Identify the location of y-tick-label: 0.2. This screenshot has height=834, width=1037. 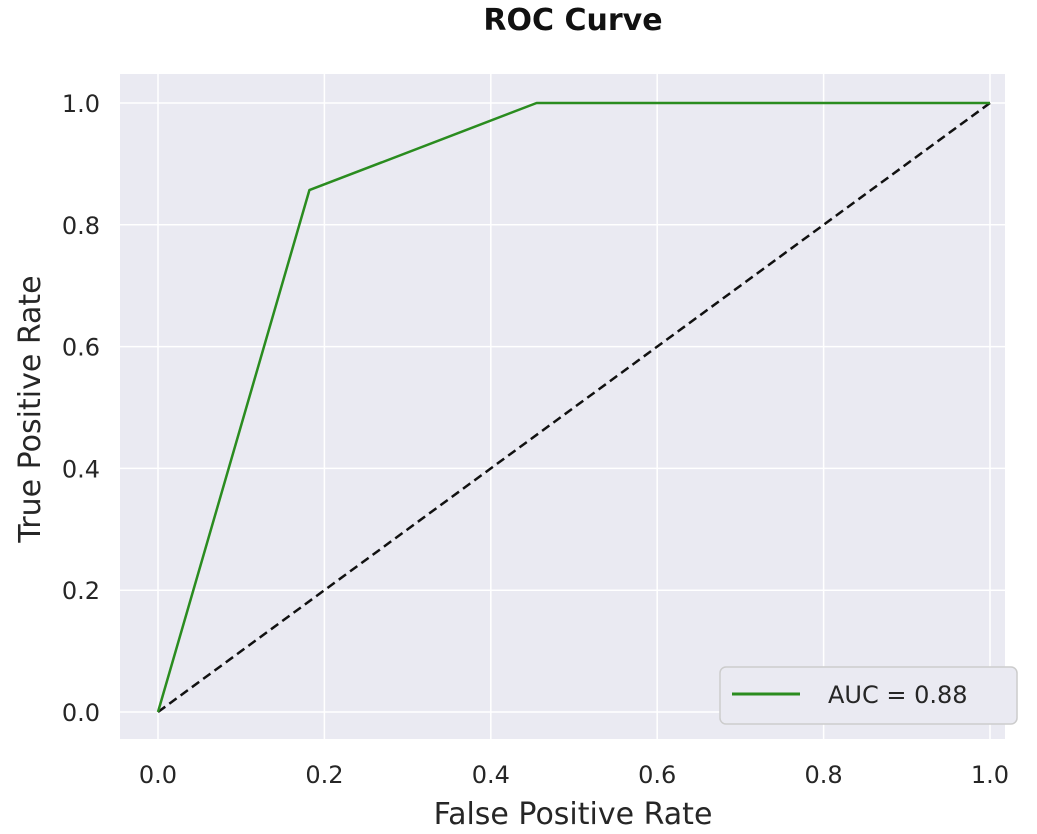
(81, 591).